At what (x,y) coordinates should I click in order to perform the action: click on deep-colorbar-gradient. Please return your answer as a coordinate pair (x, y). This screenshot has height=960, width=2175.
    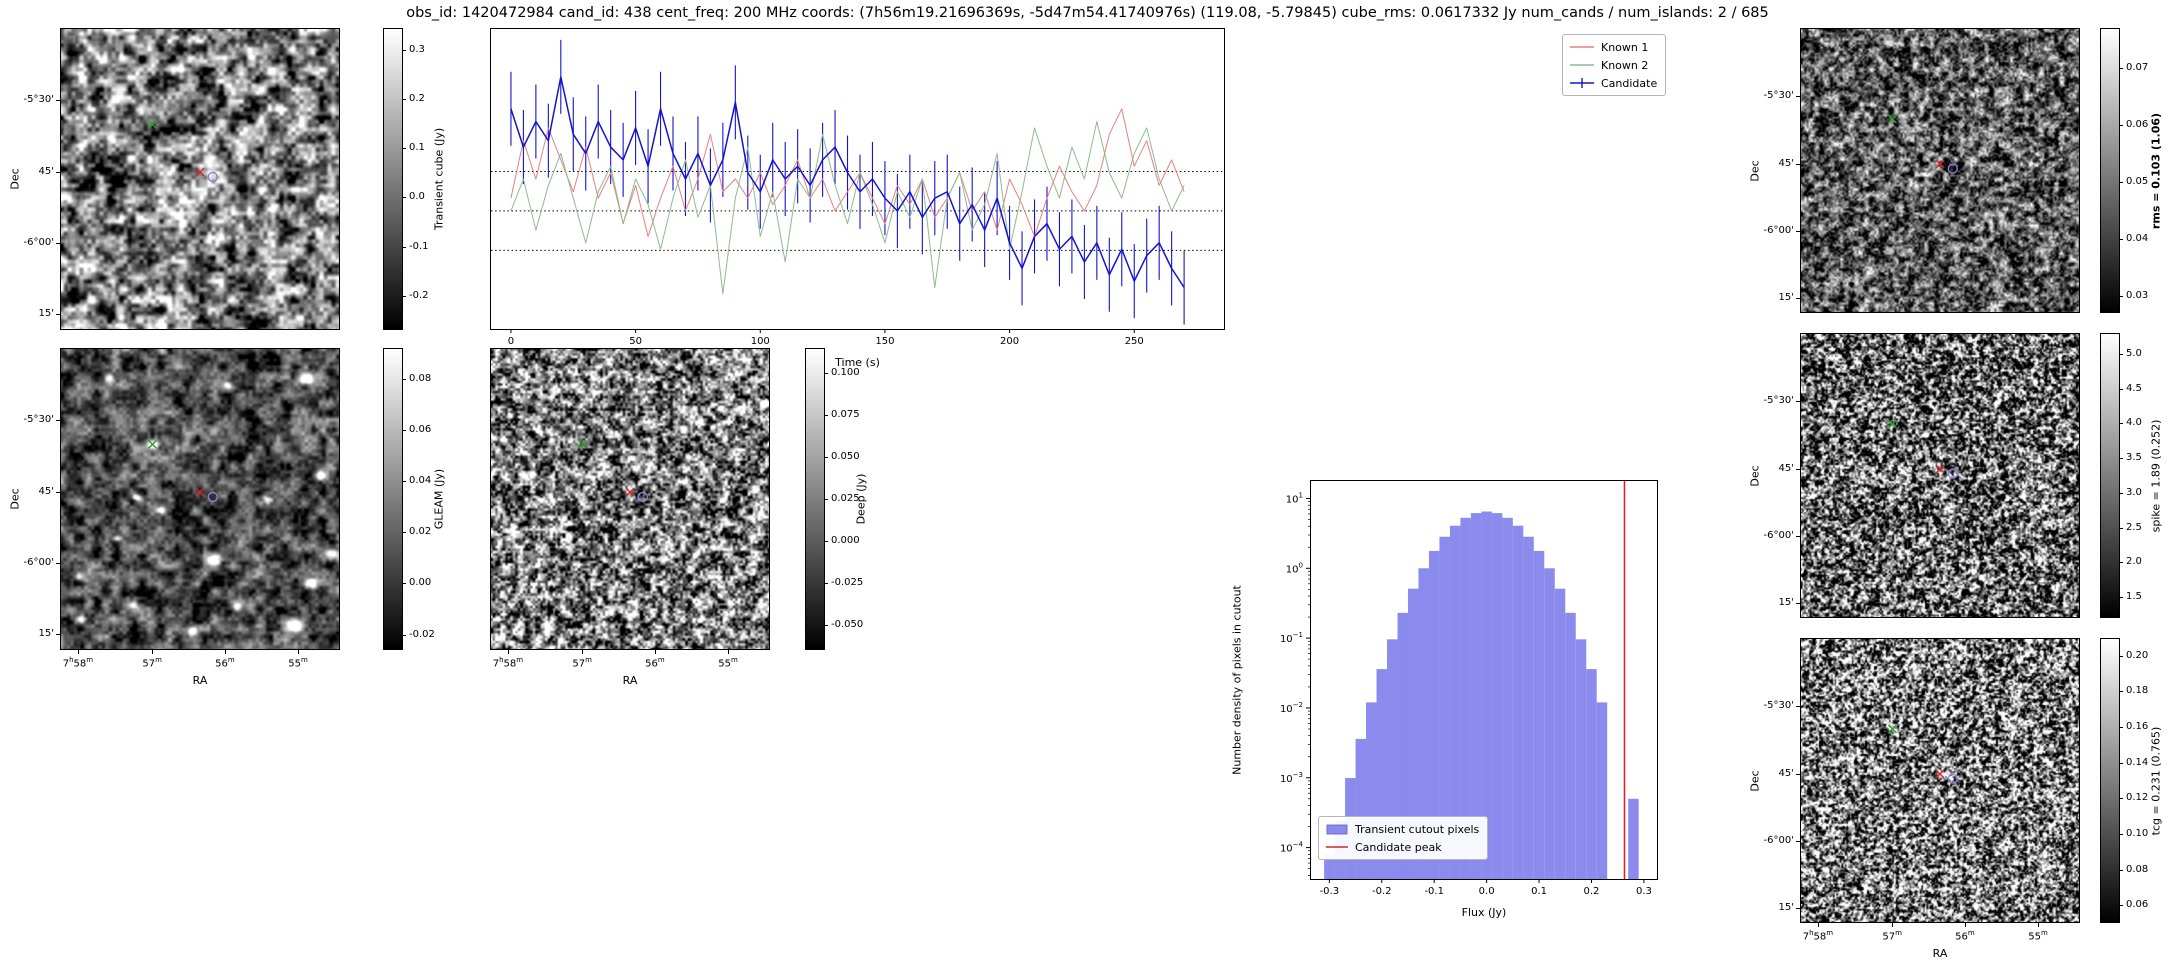
    Looking at the image, I should click on (815, 499).